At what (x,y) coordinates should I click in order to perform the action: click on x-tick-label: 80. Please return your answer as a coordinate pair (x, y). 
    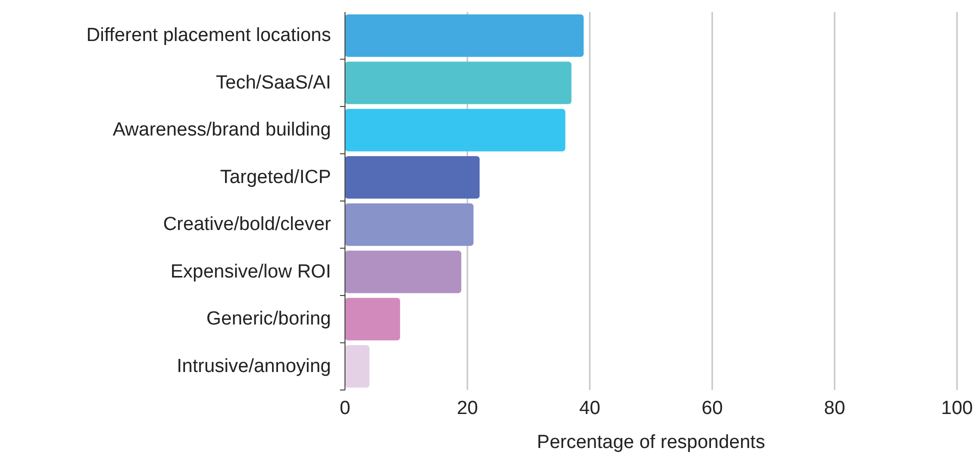
    Looking at the image, I should click on (835, 408).